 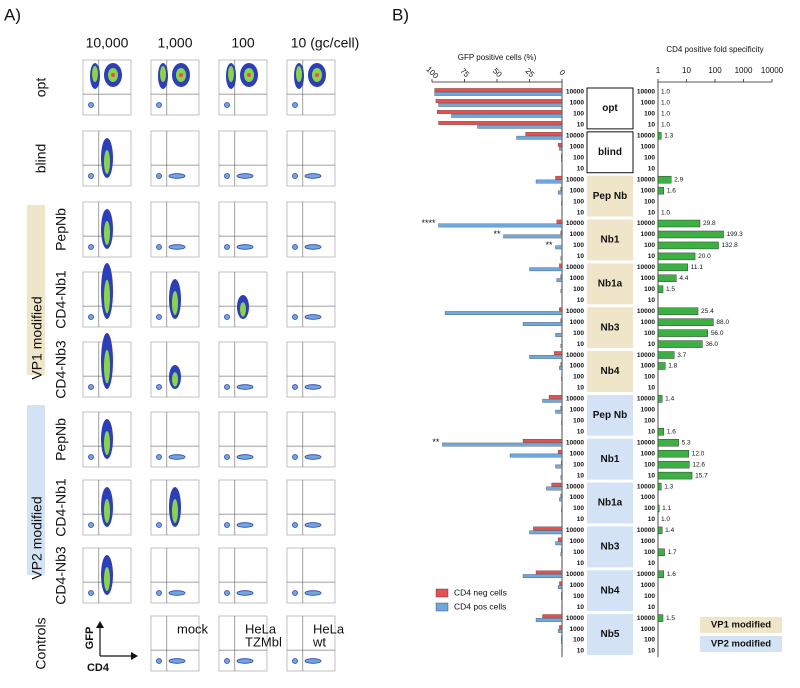 What do you see at coordinates (715, 70) in the screenshot?
I see `x-tick-label: 100` at bounding box center [715, 70].